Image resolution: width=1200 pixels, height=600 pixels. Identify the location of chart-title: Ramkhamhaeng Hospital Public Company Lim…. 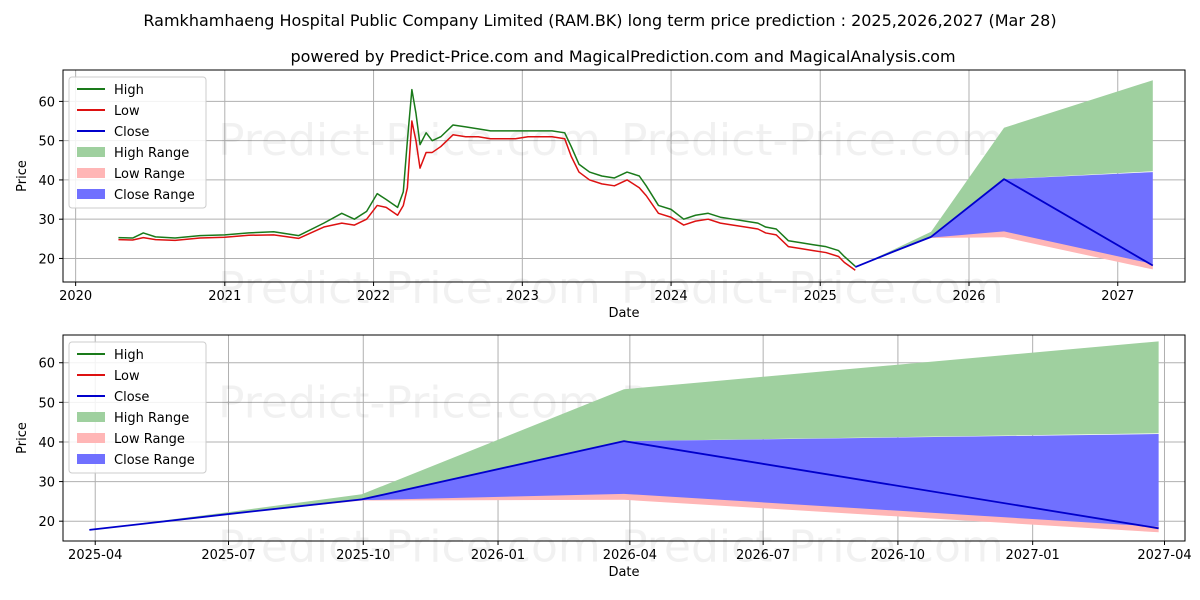
(599, 20).